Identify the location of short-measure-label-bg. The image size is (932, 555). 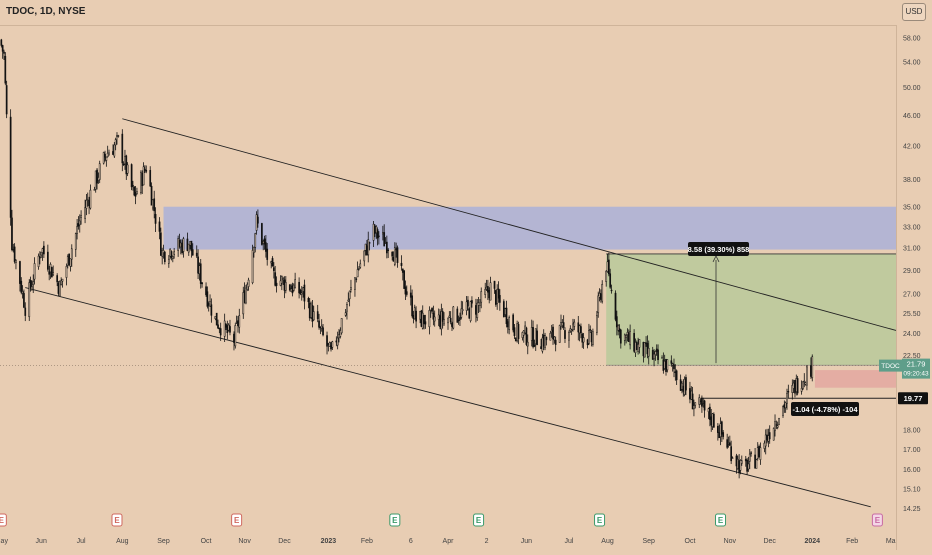
(825, 409).